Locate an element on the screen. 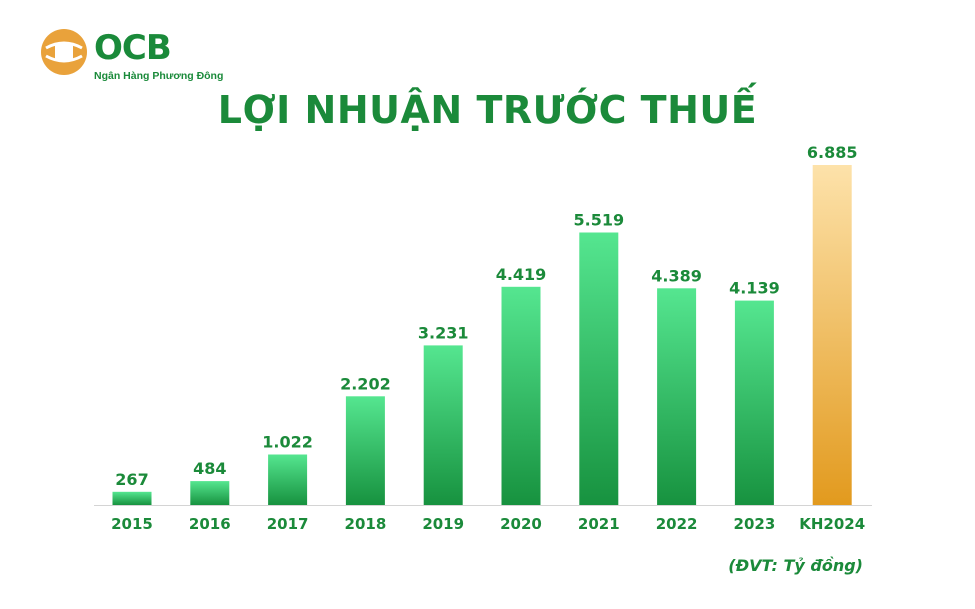 The width and height of the screenshot is (975, 609). value-label-kh2024: 6.885 is located at coordinates (832, 152).